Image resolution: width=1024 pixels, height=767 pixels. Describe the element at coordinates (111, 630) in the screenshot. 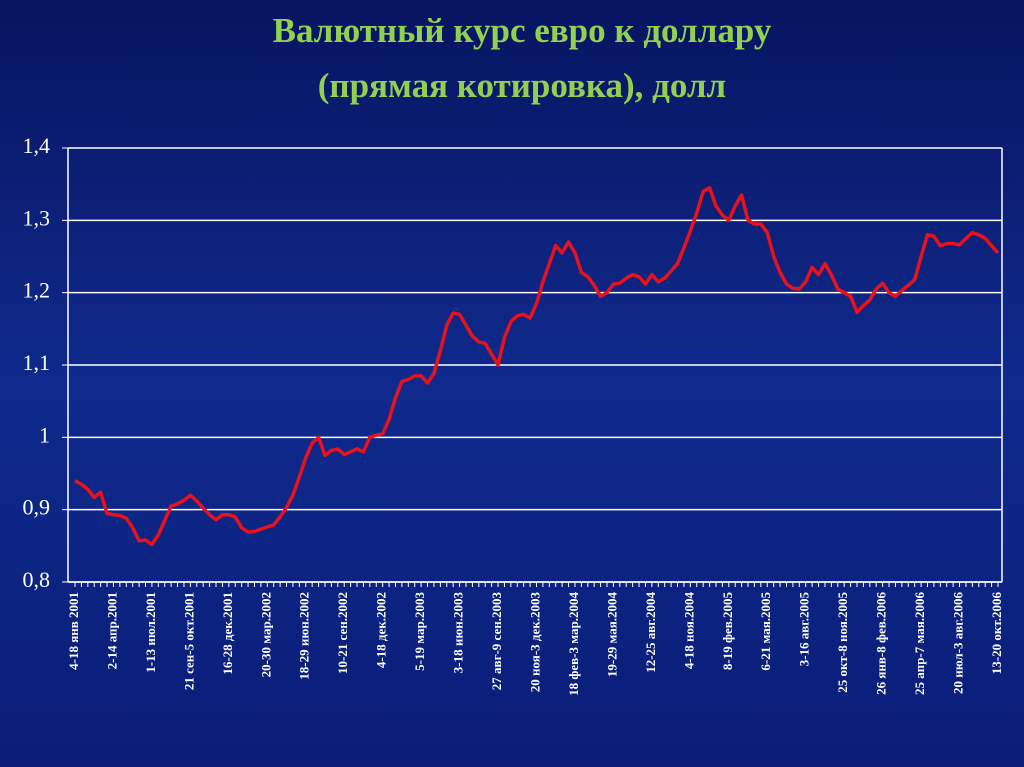

I see `x-tick-label: 2-14 апр.2001` at that location.